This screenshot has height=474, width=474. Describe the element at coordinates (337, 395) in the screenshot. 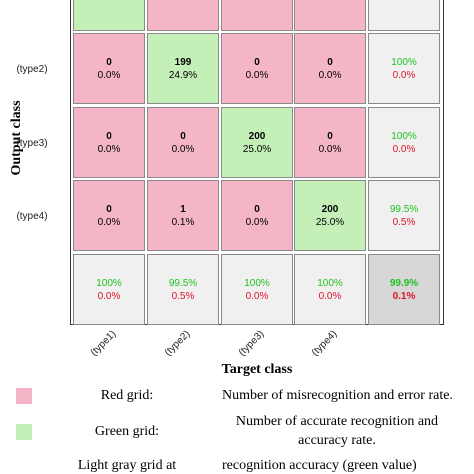

I see `legend-description: Number of misrecognition and error rate.` at that location.